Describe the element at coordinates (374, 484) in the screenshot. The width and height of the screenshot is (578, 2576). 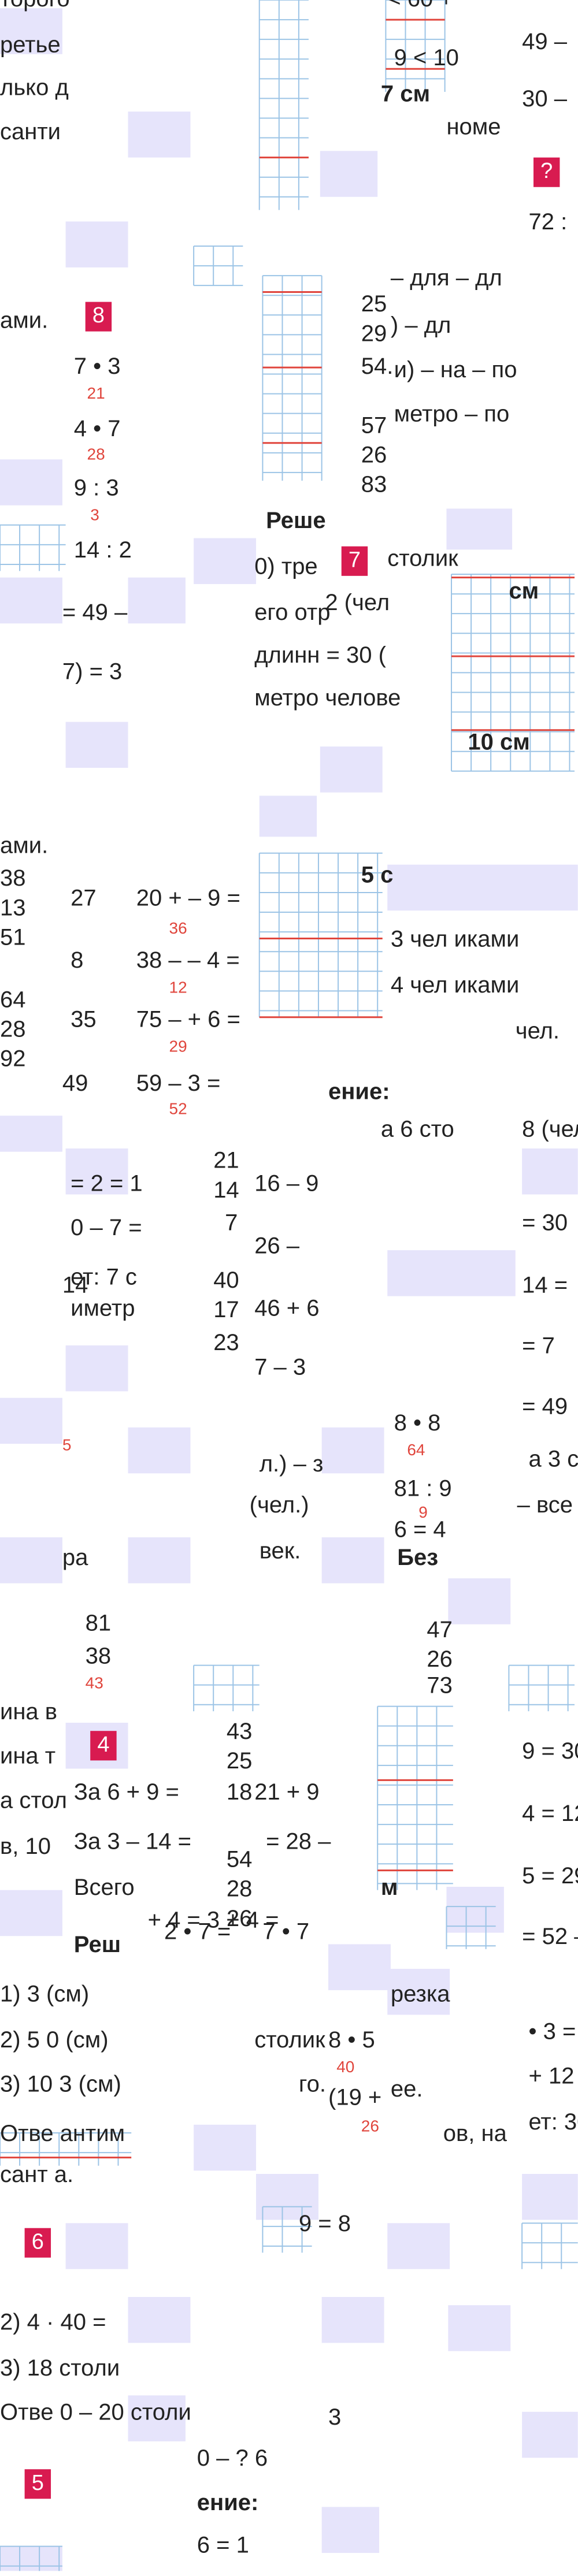
I see `text-fragment: 83` at that location.